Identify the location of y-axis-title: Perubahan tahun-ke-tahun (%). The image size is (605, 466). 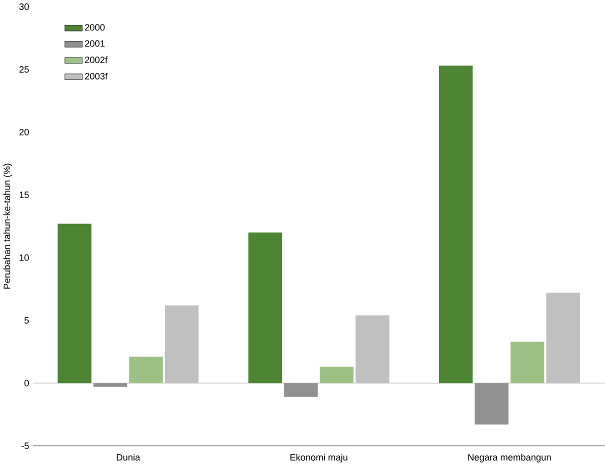
(7, 226).